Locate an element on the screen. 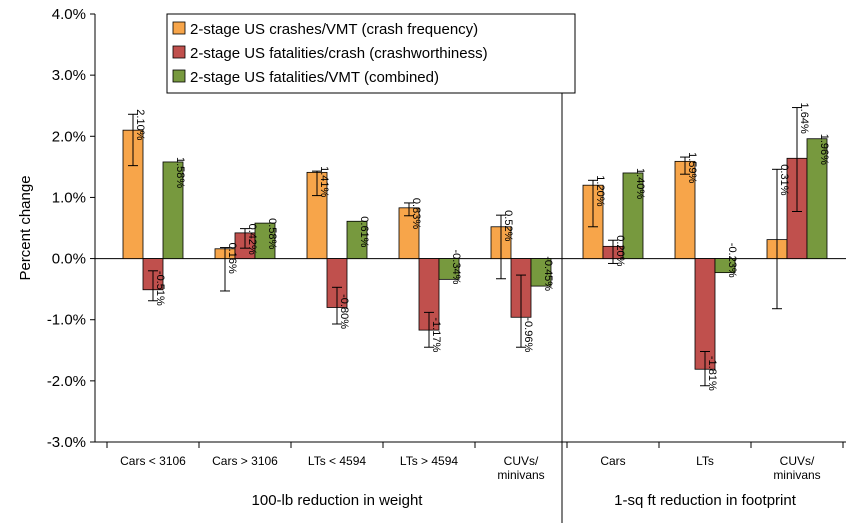 The image size is (846, 523). y-tick-label: 3.0% is located at coordinates (69, 75).